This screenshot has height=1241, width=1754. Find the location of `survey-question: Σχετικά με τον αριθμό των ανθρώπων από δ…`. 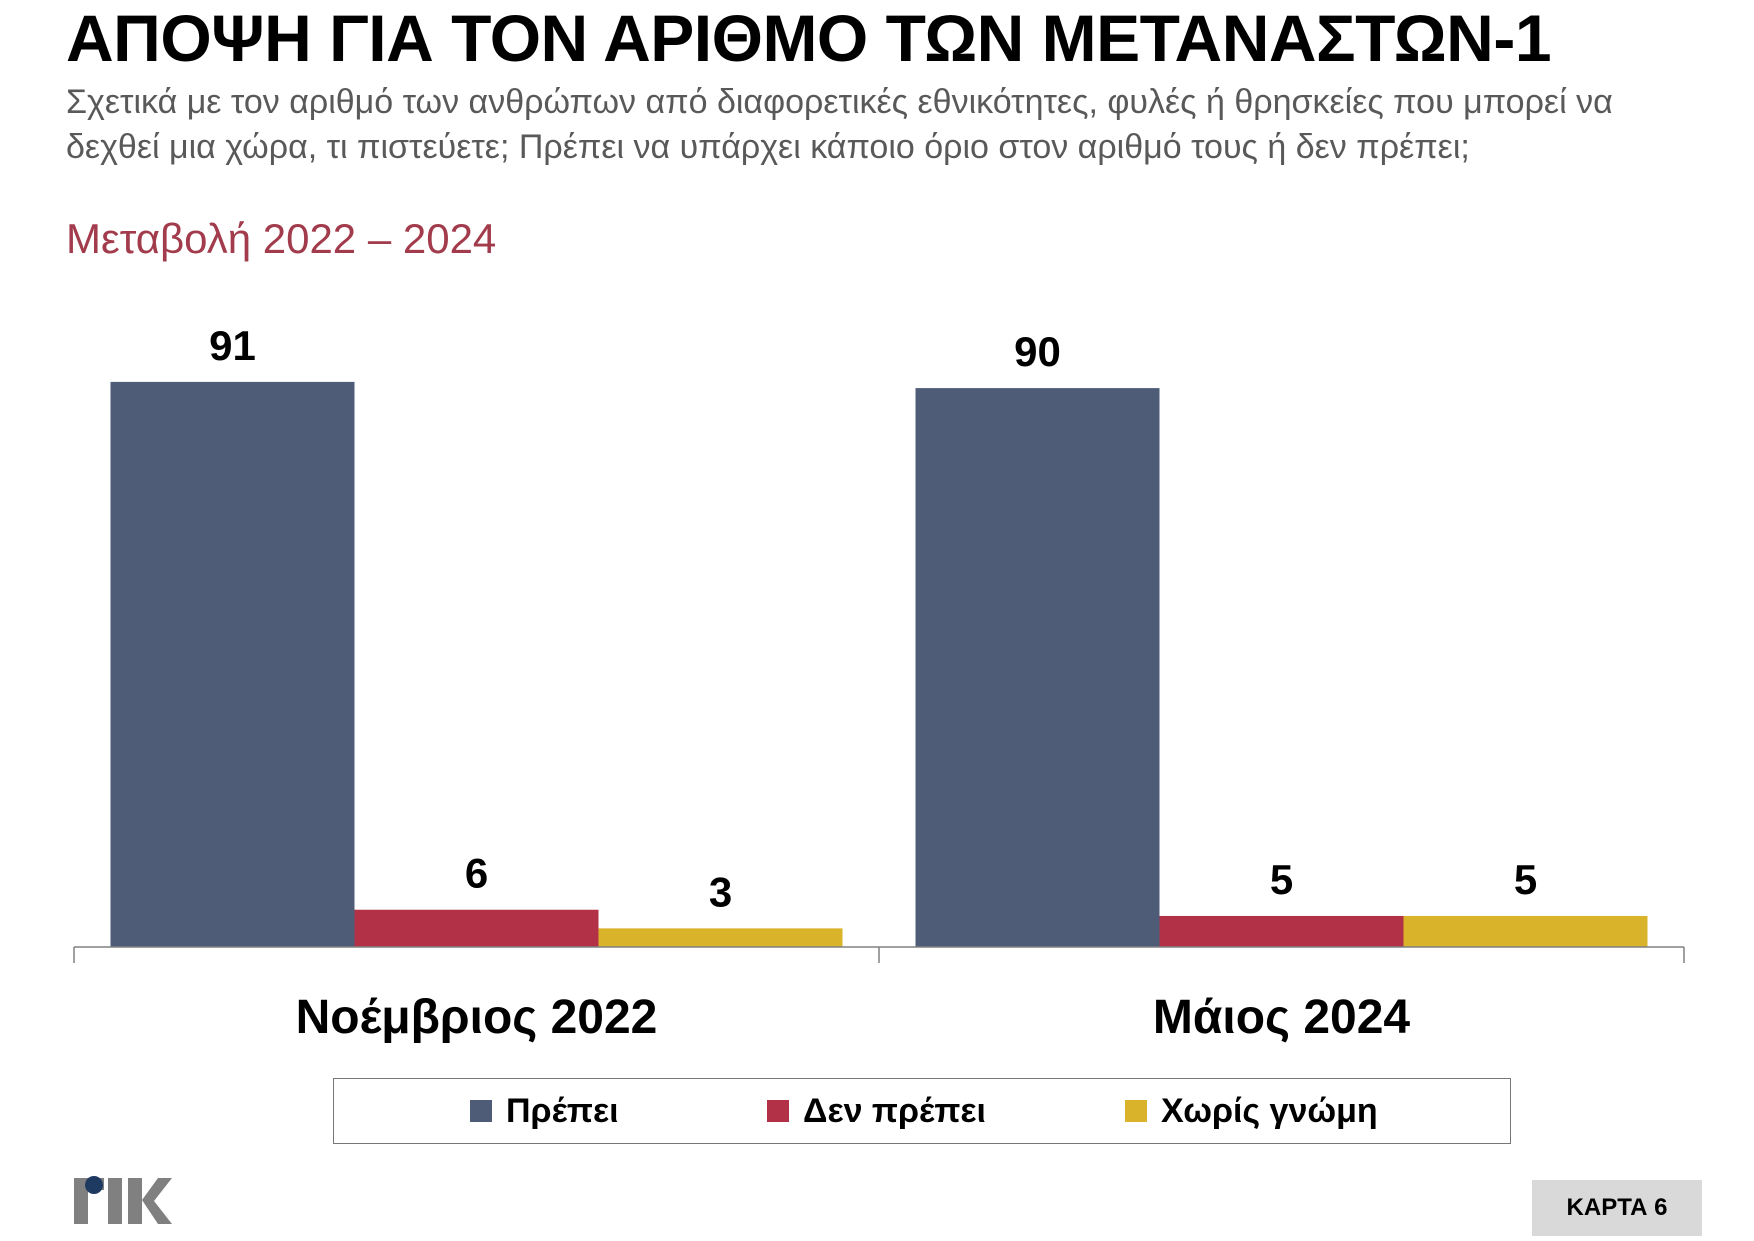

survey-question: Σχετικά με τον αριθμό των ανθρώπων από δ… is located at coordinates (839, 124).